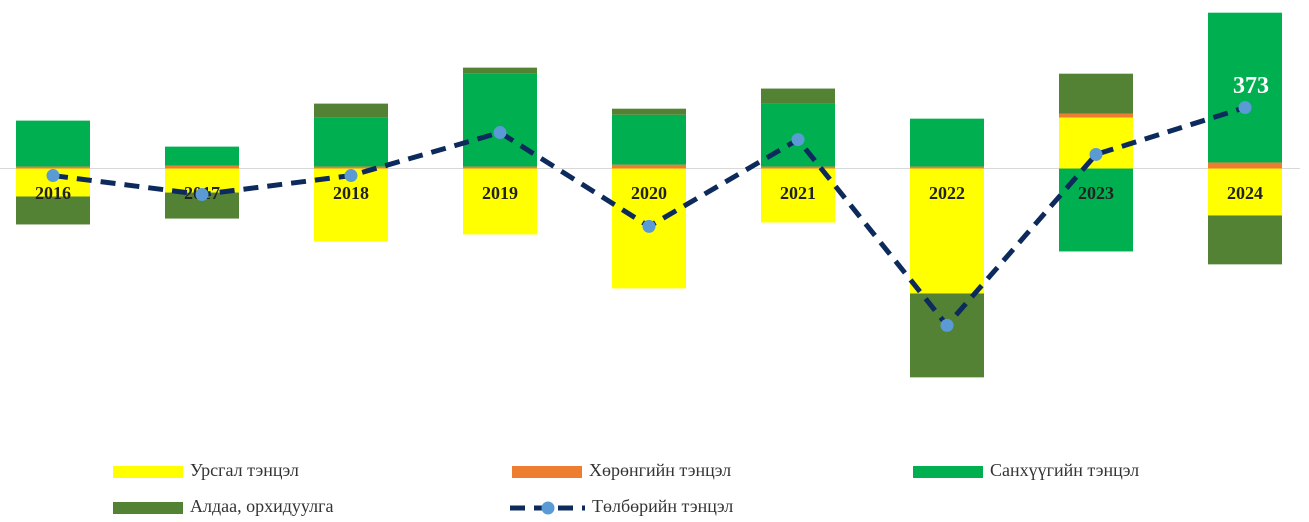 The width and height of the screenshot is (1309, 522). What do you see at coordinates (947, 193) in the screenshot?
I see `x-tick-label: 2022` at bounding box center [947, 193].